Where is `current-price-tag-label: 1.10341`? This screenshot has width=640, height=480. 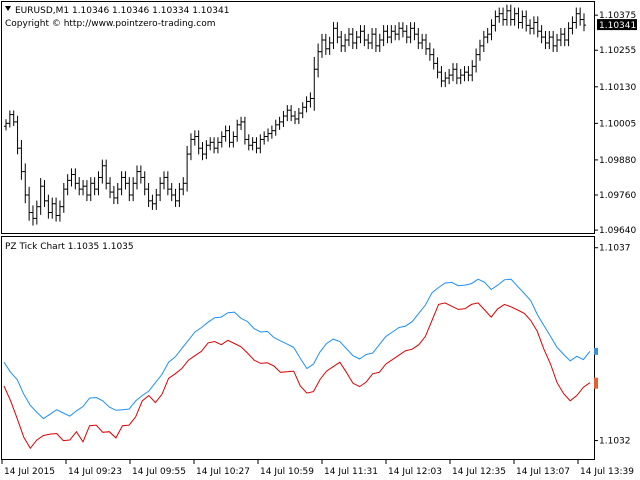
current-price-tag-label: 1.10341 is located at coordinates (617, 26).